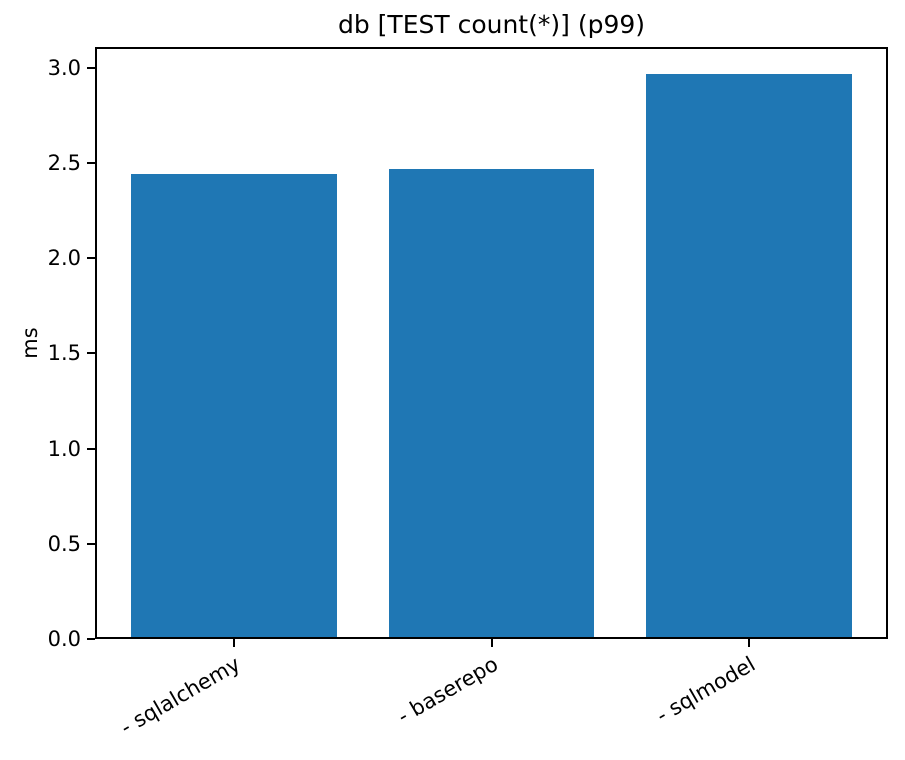  I want to click on chart-title: db [TEST count(*)] (p99), so click(491, 24).